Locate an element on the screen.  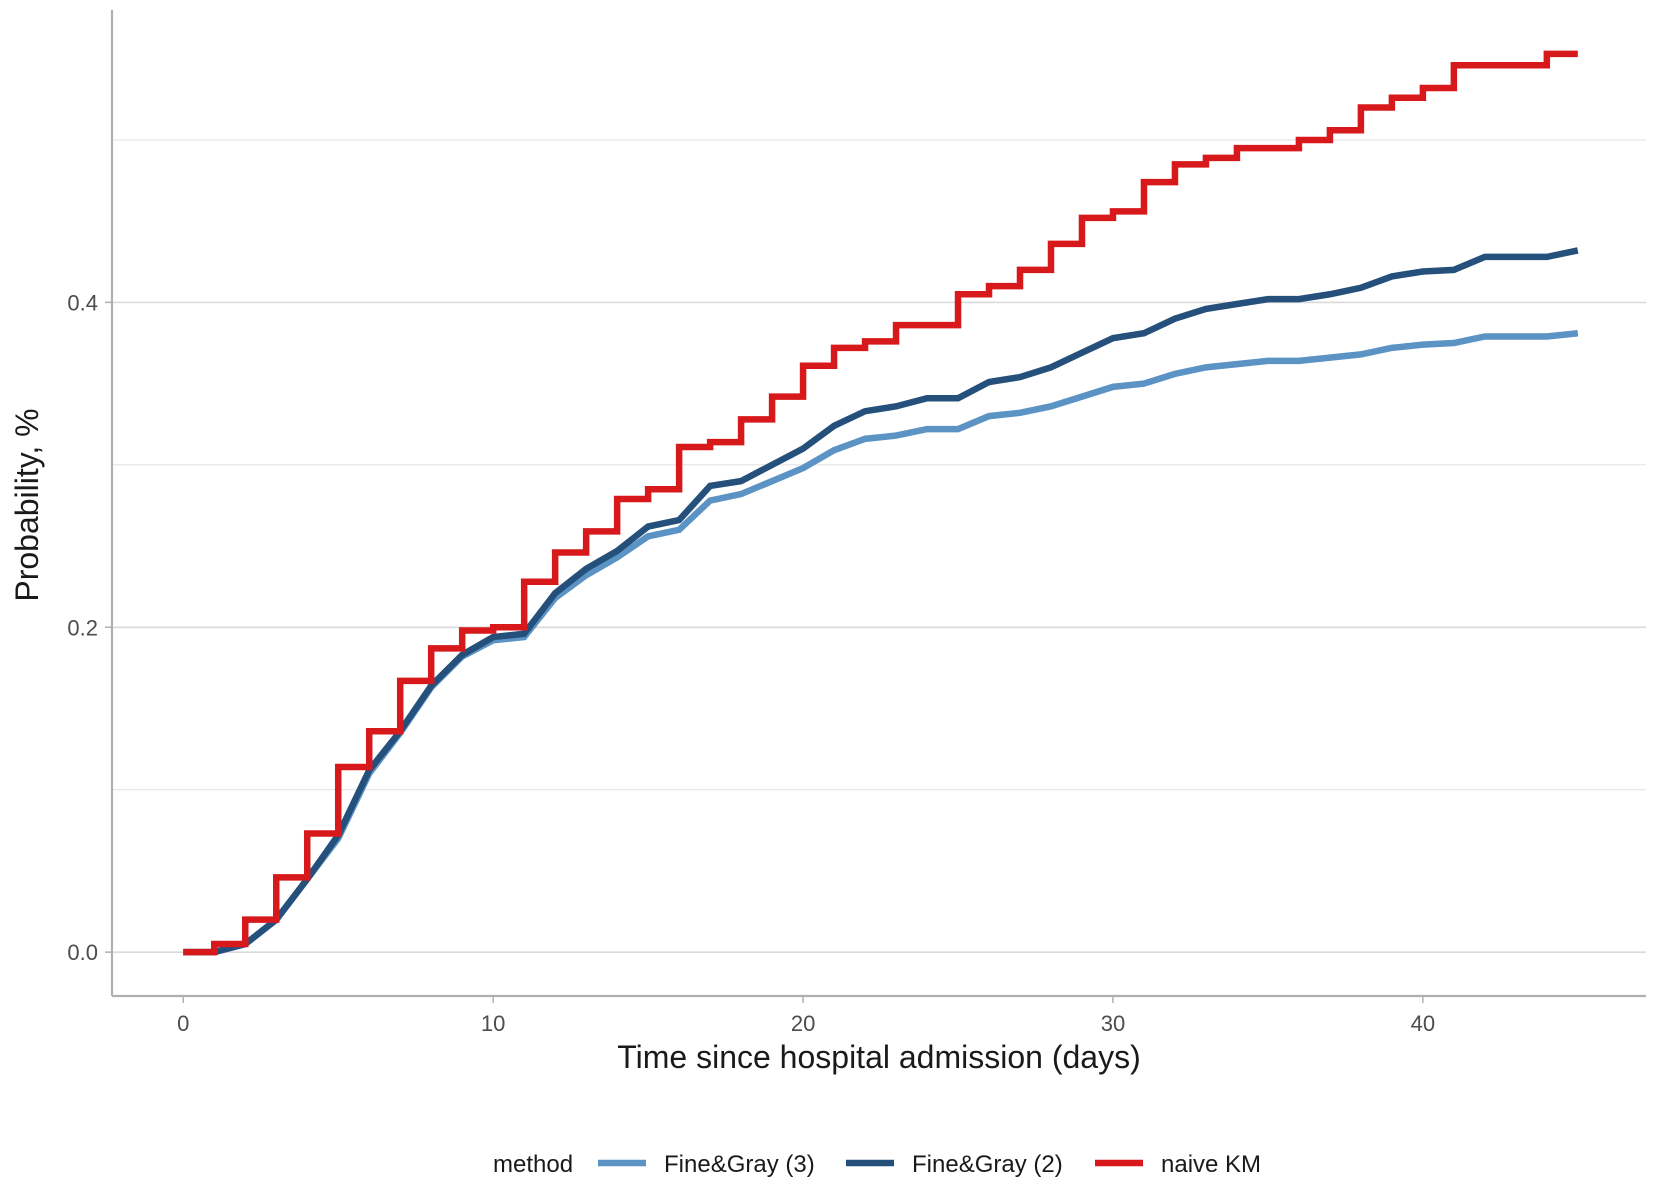
y-tick-label: 0.4 is located at coordinates (82, 302).